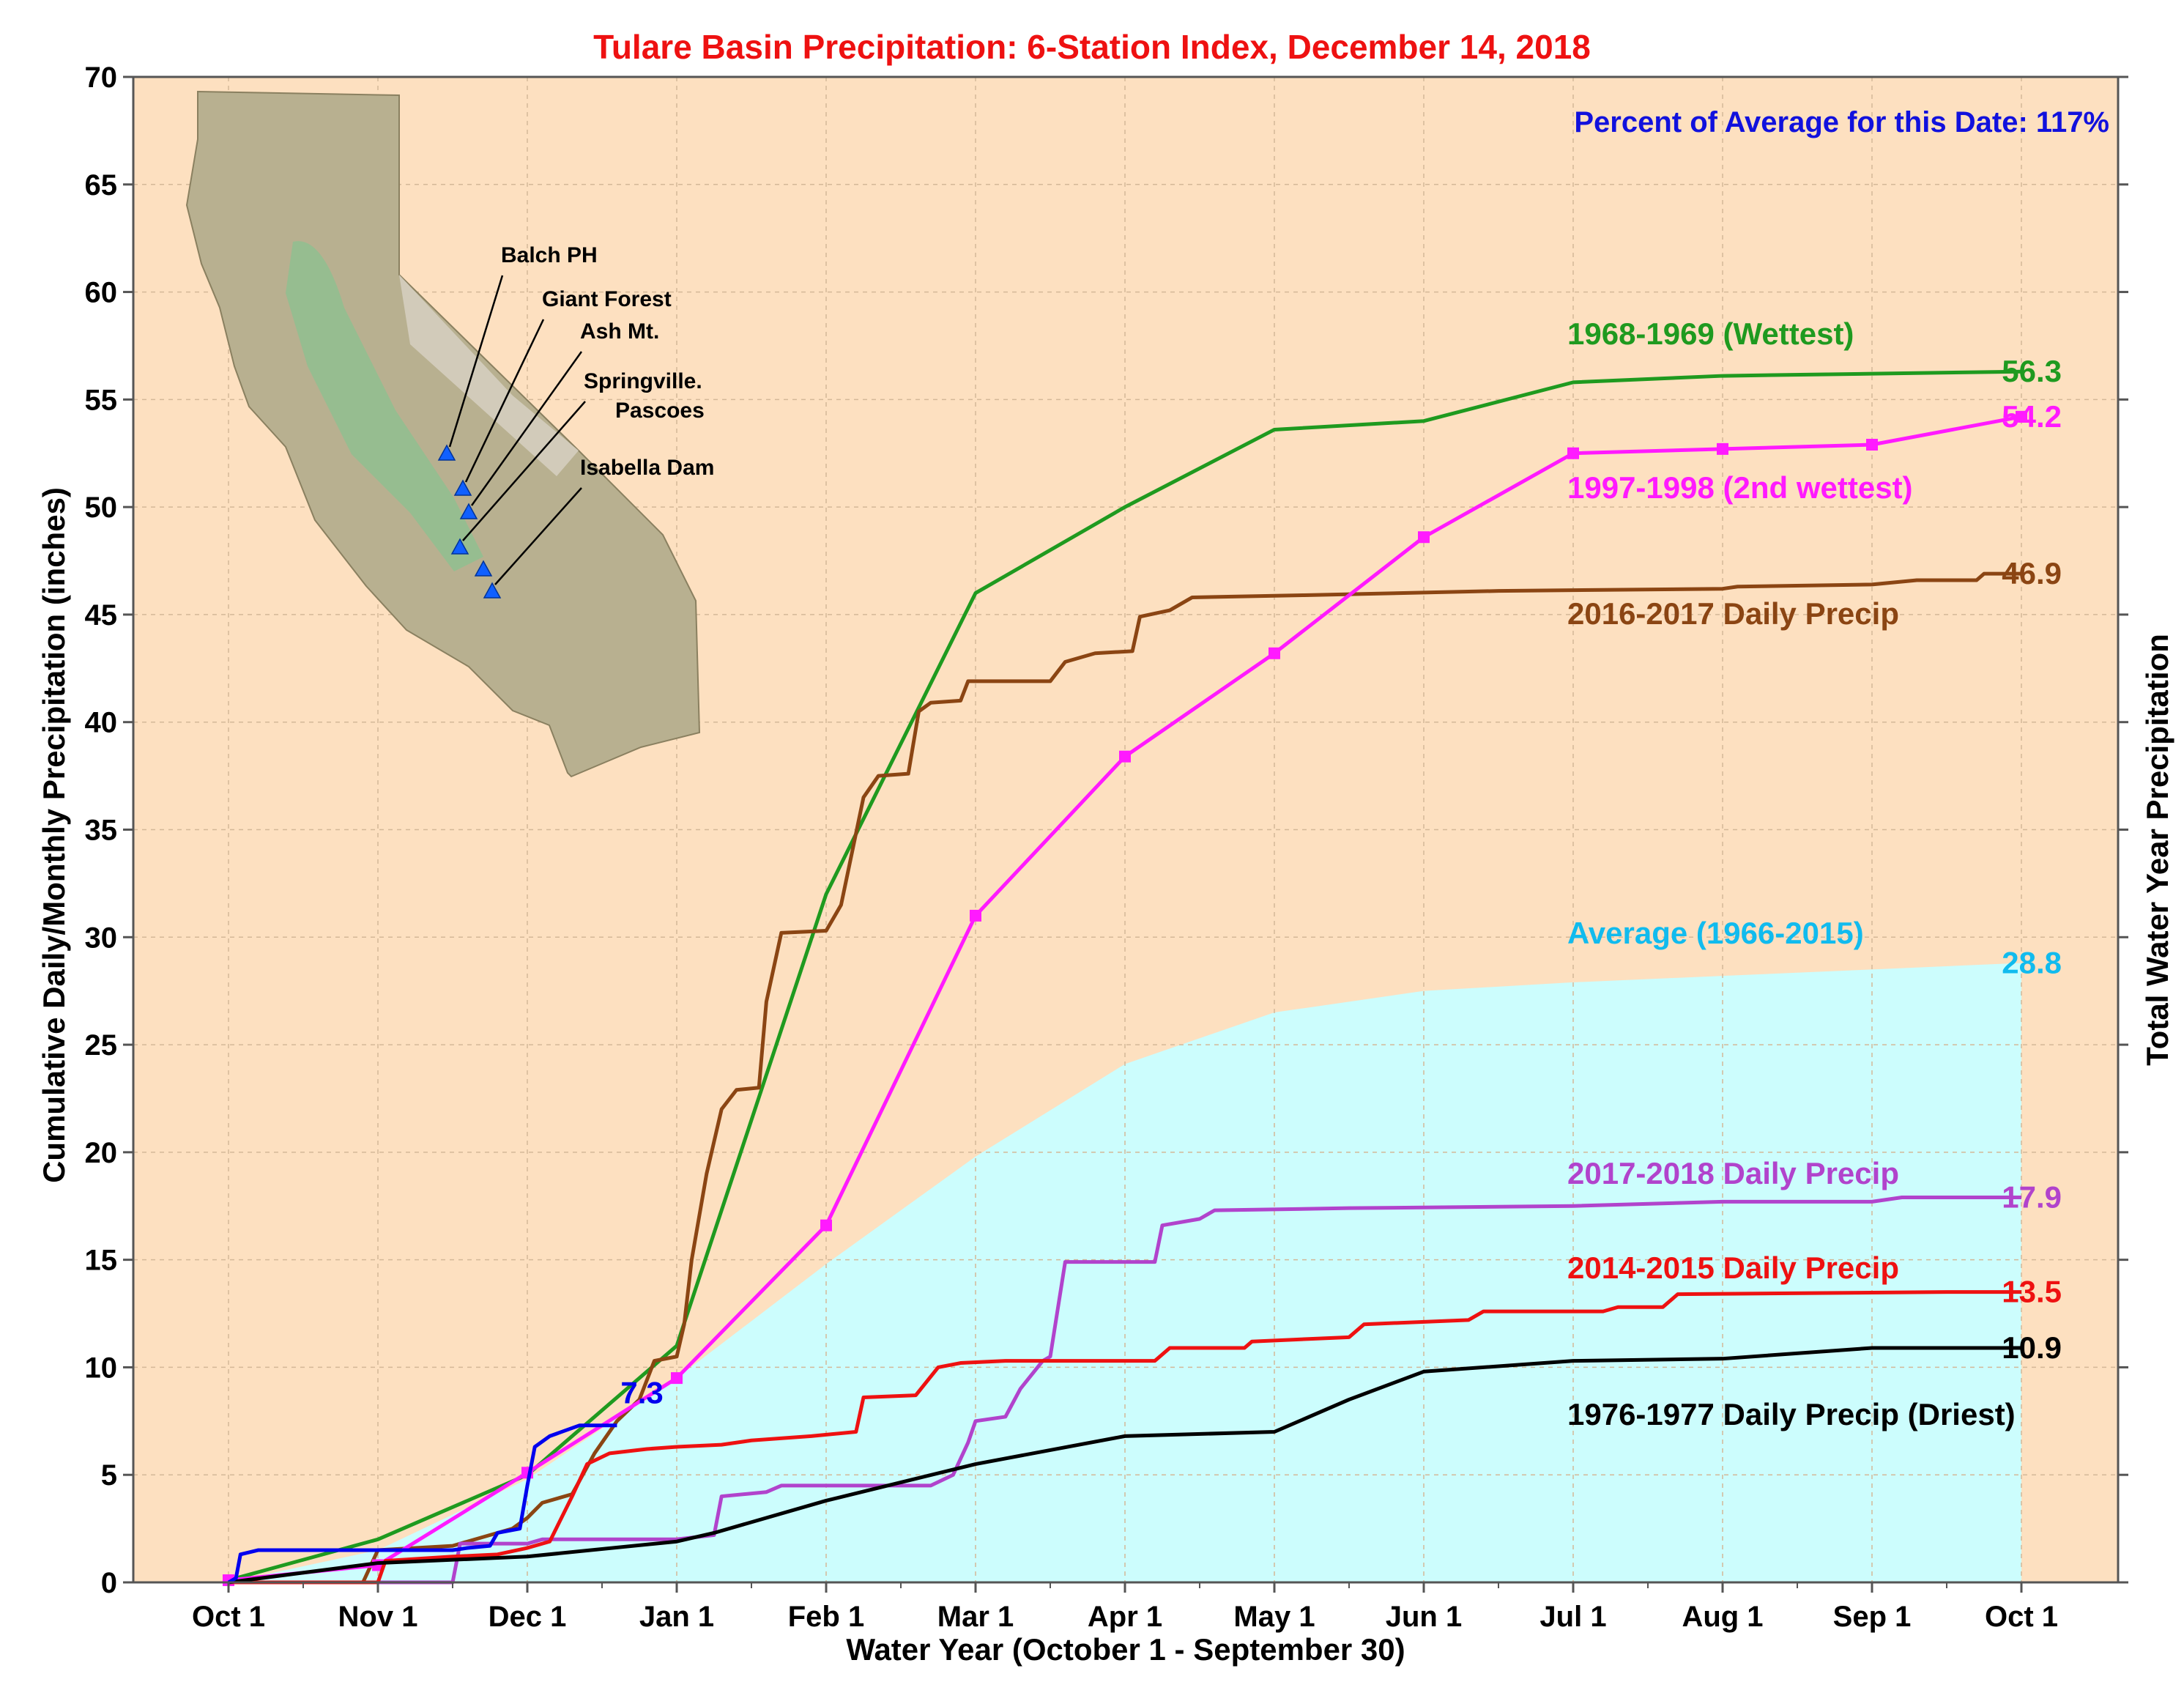 Image resolution: width=2184 pixels, height=1682 pixels. I want to click on station-label: Springville., so click(643, 381).